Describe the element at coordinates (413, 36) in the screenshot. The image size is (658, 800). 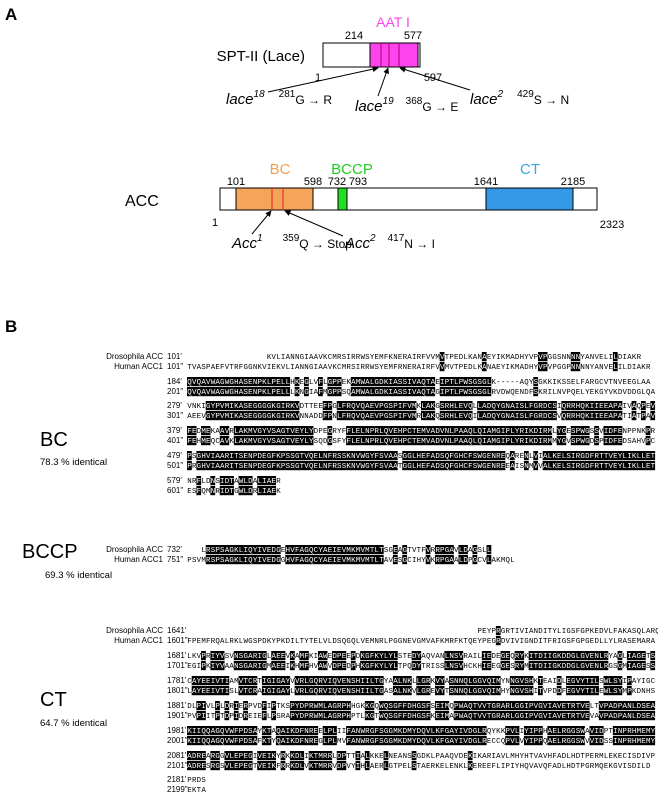
I see `residue-number: 577` at that location.